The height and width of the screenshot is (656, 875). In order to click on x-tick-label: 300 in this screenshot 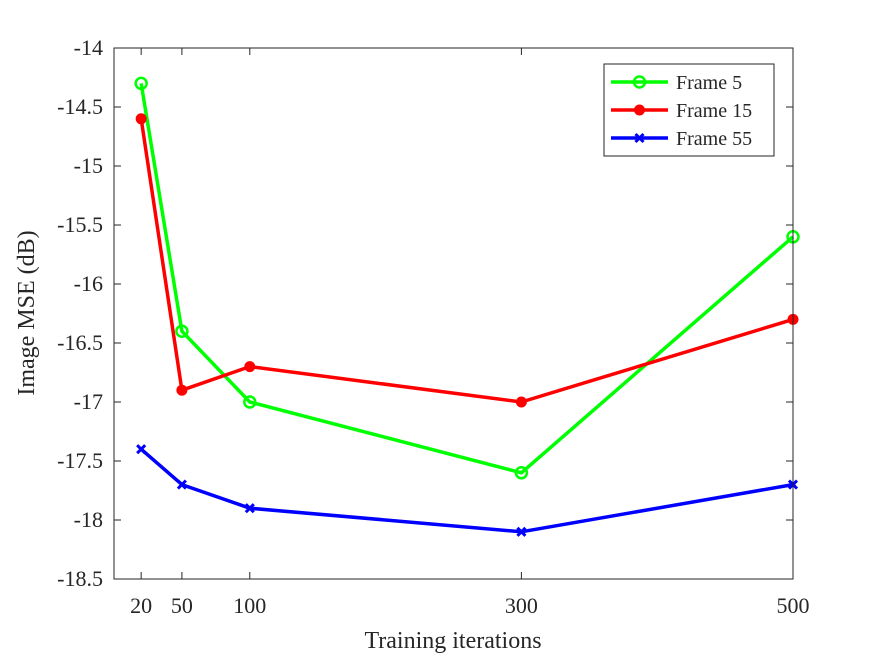, I will do `click(521, 605)`.